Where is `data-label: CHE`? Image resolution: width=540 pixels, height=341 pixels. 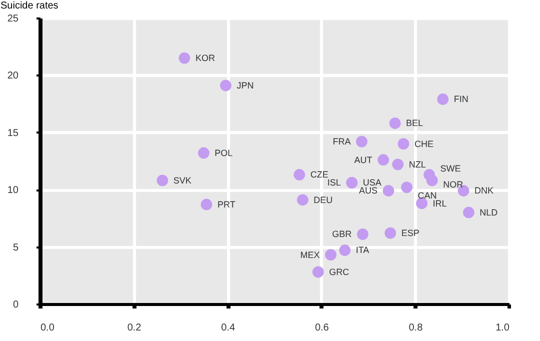 data-label: CHE is located at coordinates (424, 143).